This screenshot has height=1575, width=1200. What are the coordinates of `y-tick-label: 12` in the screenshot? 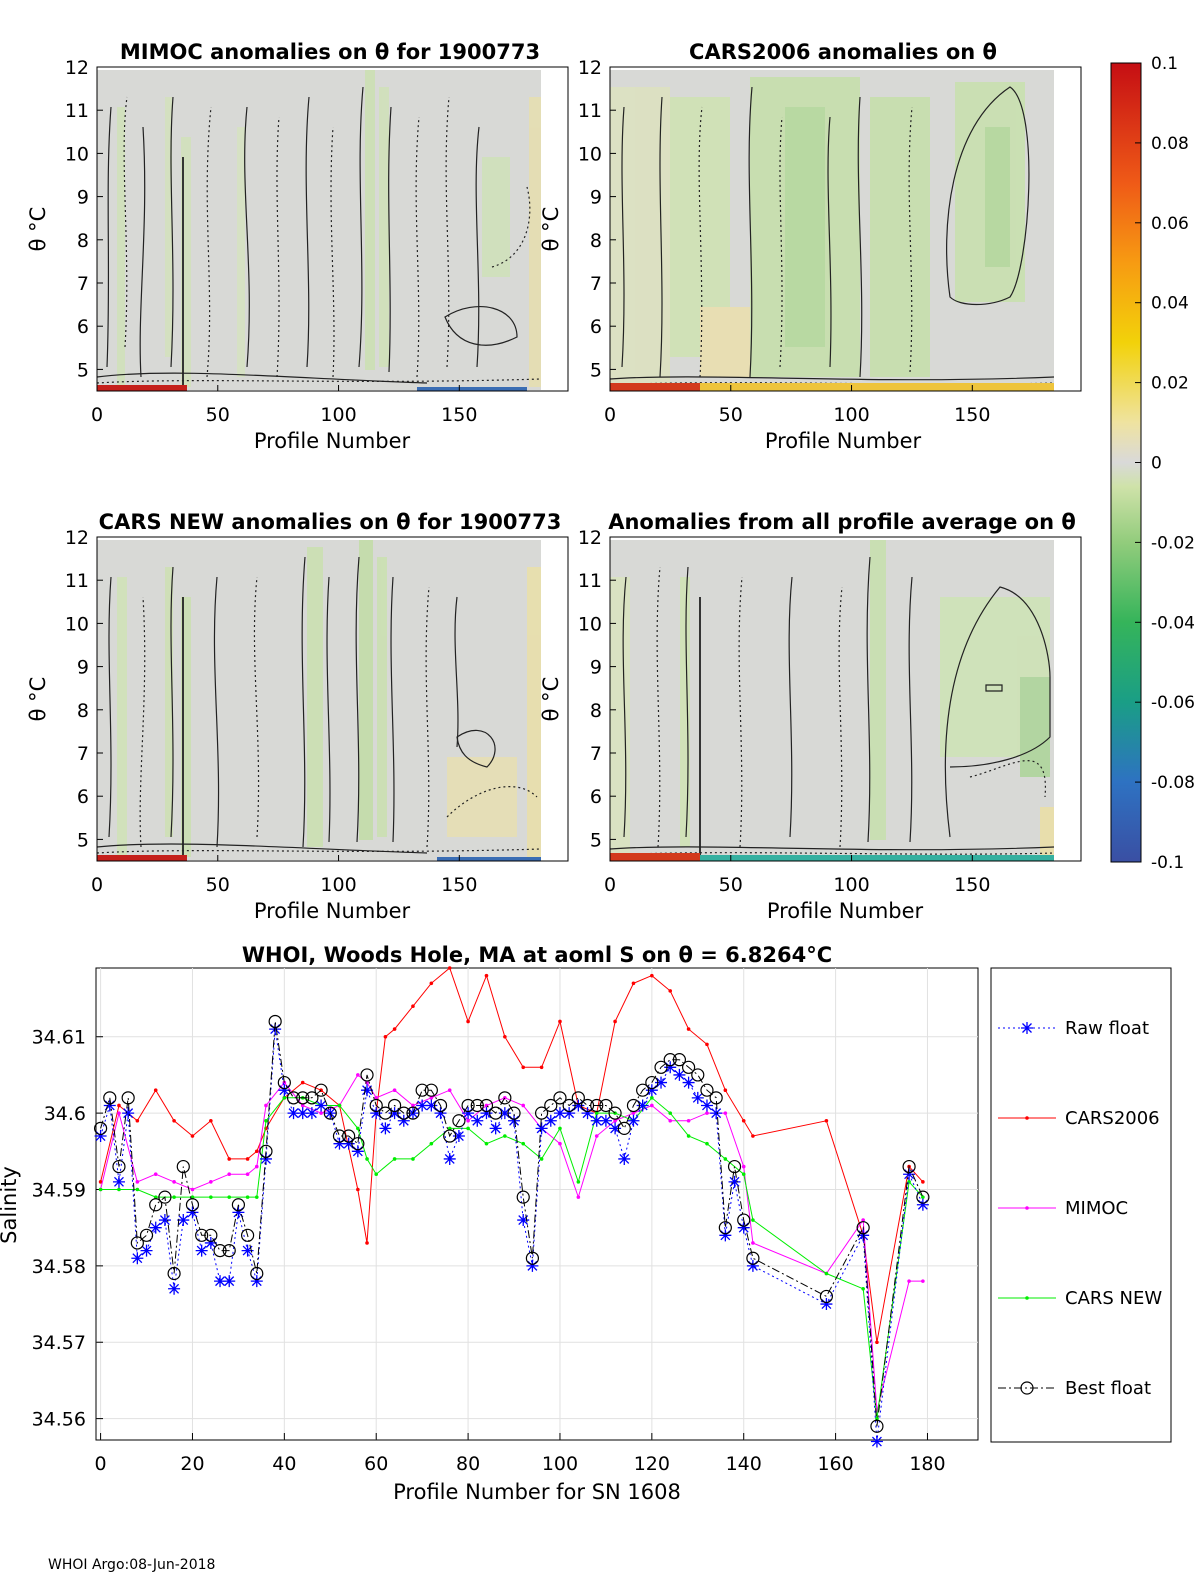 It's located at (77, 538).